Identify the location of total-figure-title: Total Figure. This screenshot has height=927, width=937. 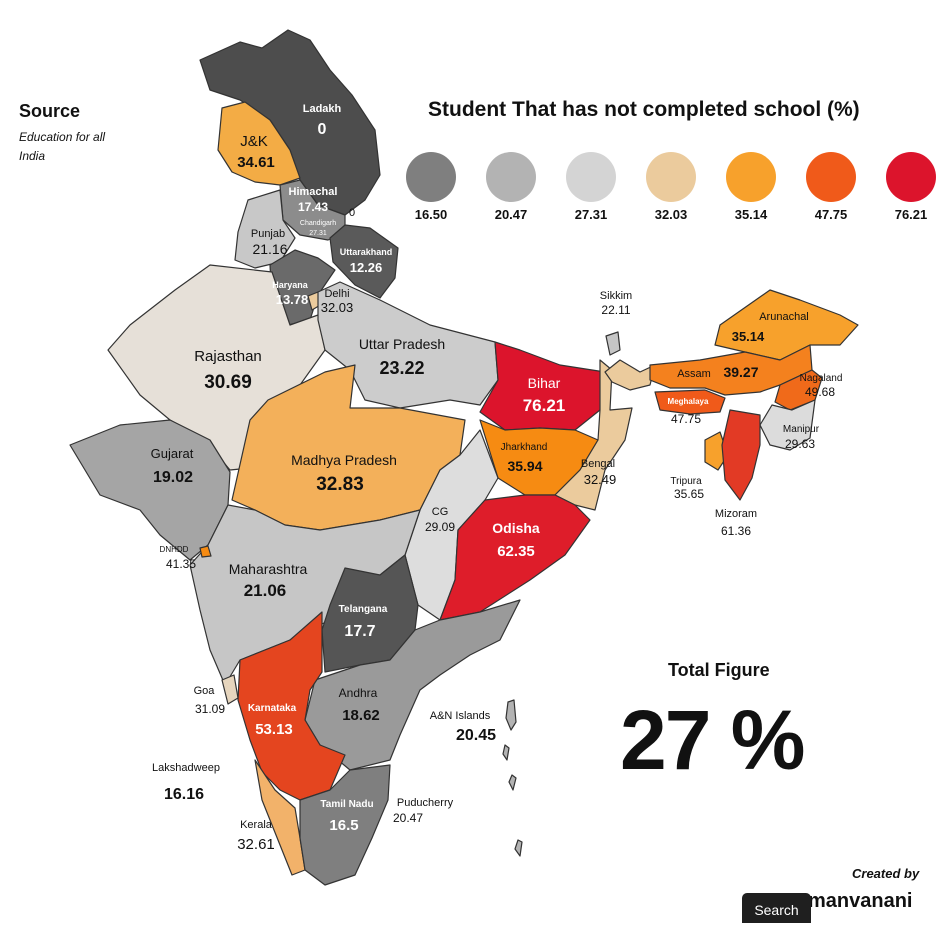
(719, 670).